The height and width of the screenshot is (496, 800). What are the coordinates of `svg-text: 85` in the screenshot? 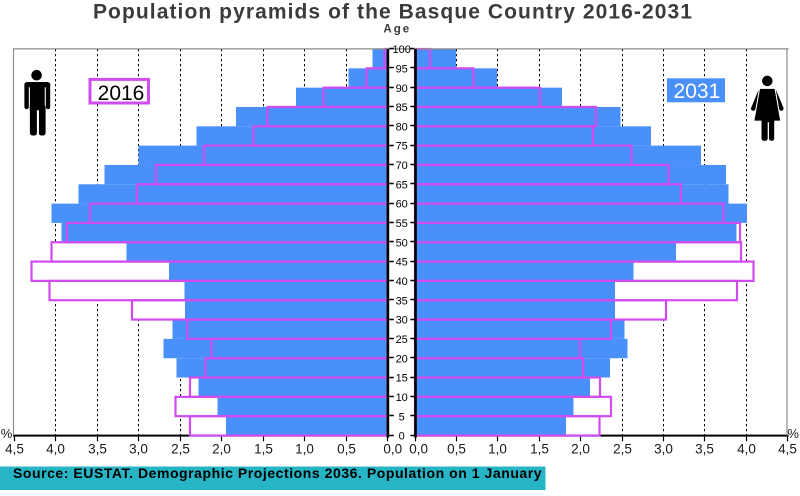 It's located at (402, 108).